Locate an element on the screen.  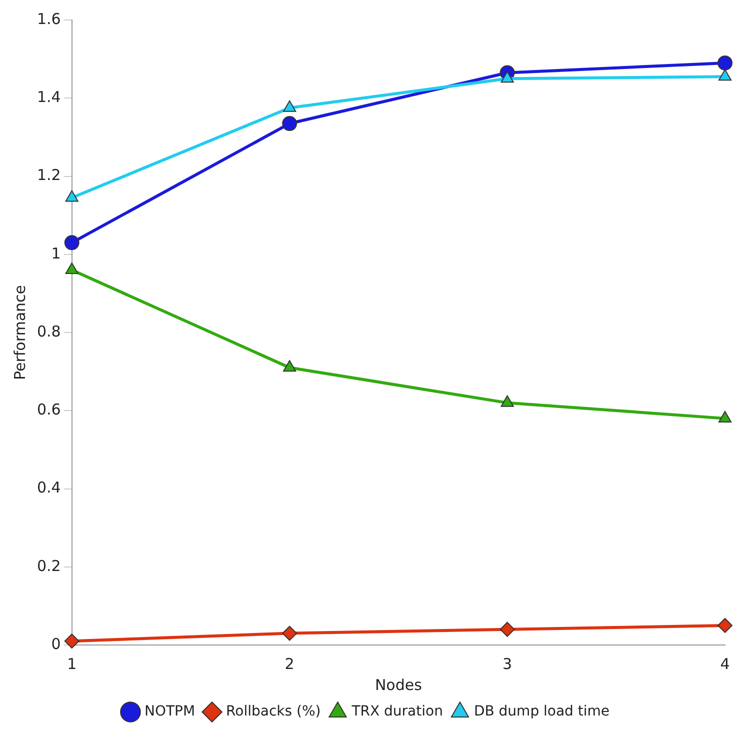
legend-label: DB dump load time is located at coordinates (542, 712).